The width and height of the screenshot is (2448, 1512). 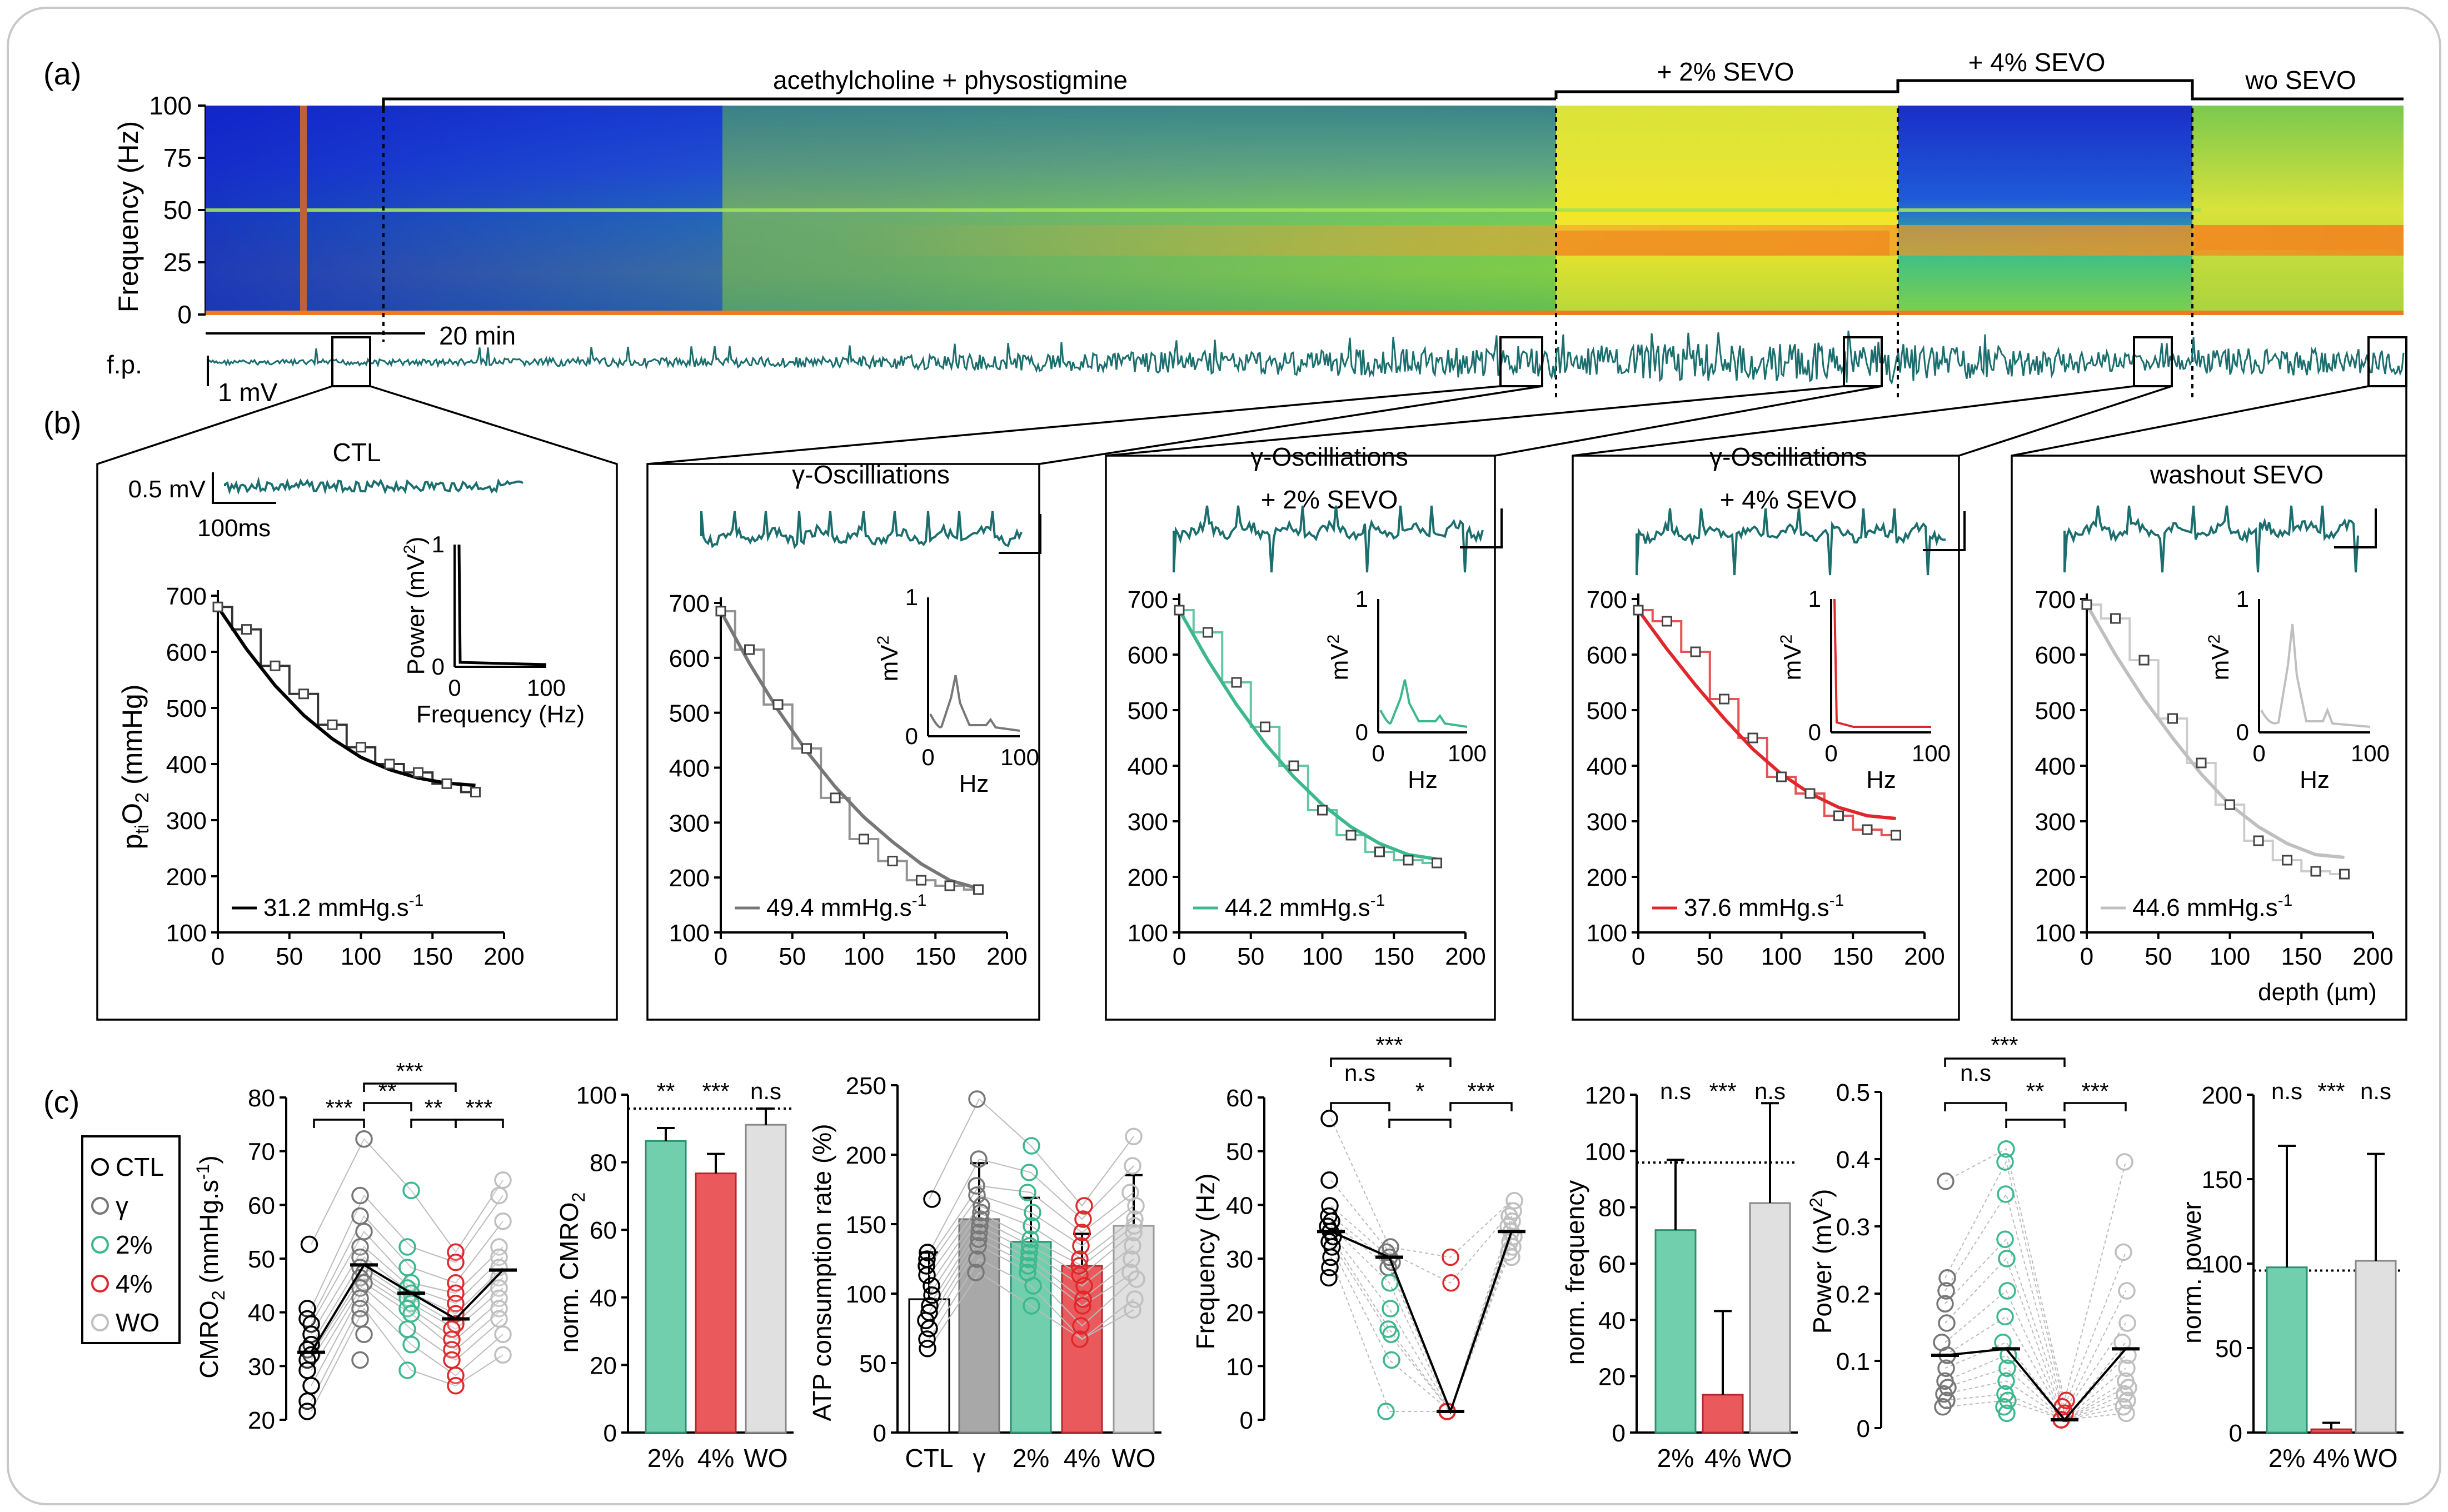 What do you see at coordinates (1786, 639) in the screenshot?
I see `inset-y-label-sup: 2` at bounding box center [1786, 639].